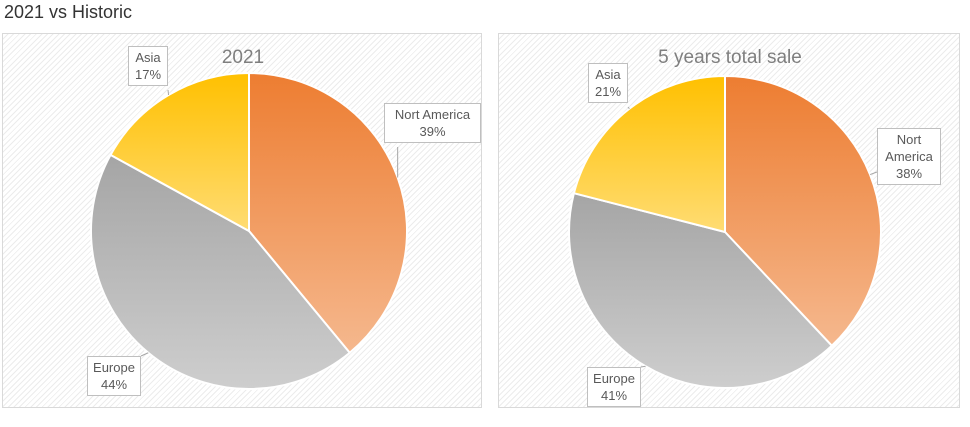  I want to click on value-label: 38%, so click(909, 173).